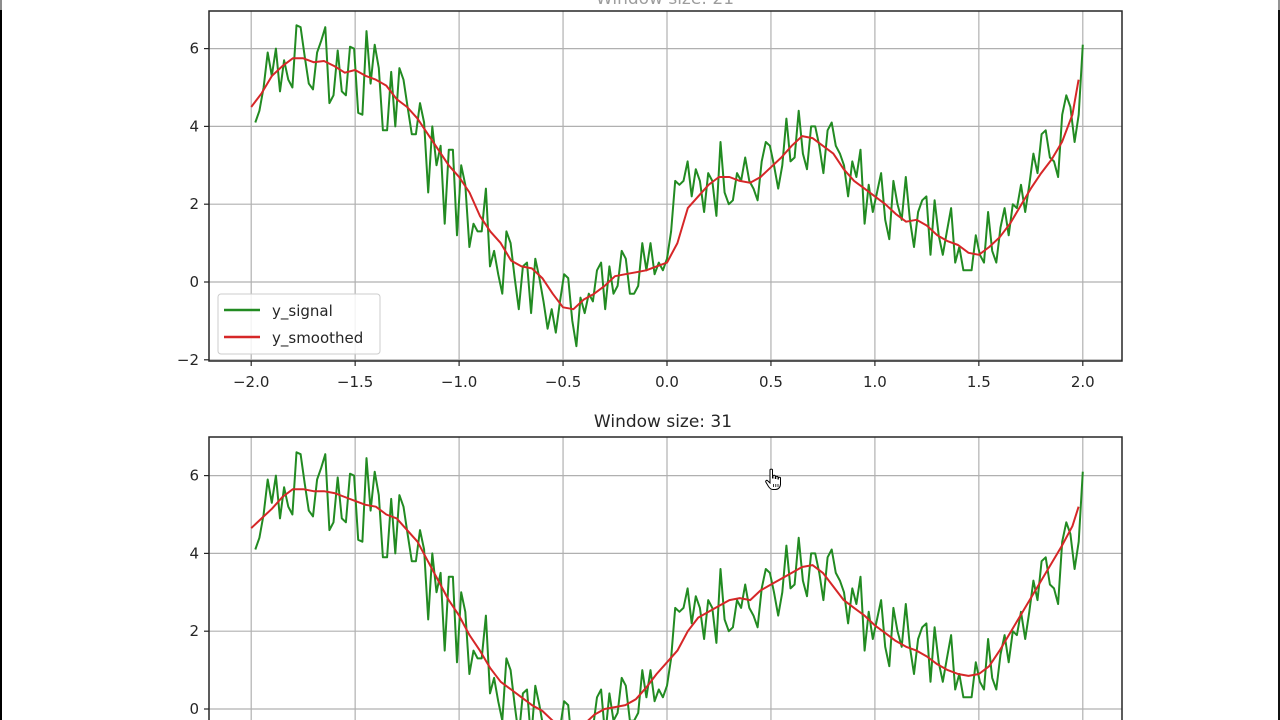 The width and height of the screenshot is (1280, 720). What do you see at coordinates (188, 360) in the screenshot?
I see `y-tick-label: −2` at bounding box center [188, 360].